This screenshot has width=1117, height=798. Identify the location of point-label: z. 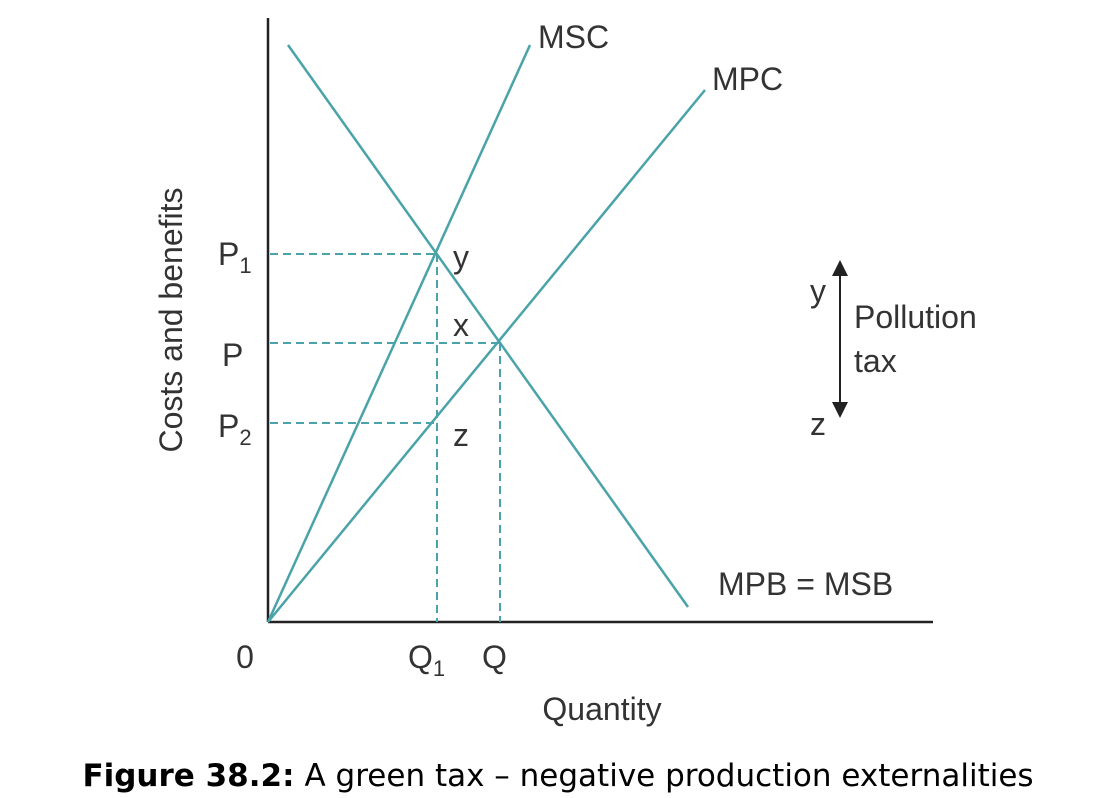
(461, 435).